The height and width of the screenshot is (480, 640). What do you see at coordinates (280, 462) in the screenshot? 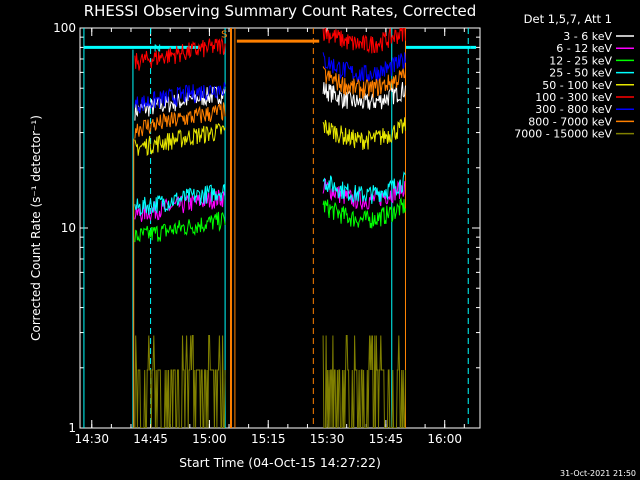
I see `x-axis-label: Start Time (04-Oct-15 14:27:22)` at bounding box center [280, 462].